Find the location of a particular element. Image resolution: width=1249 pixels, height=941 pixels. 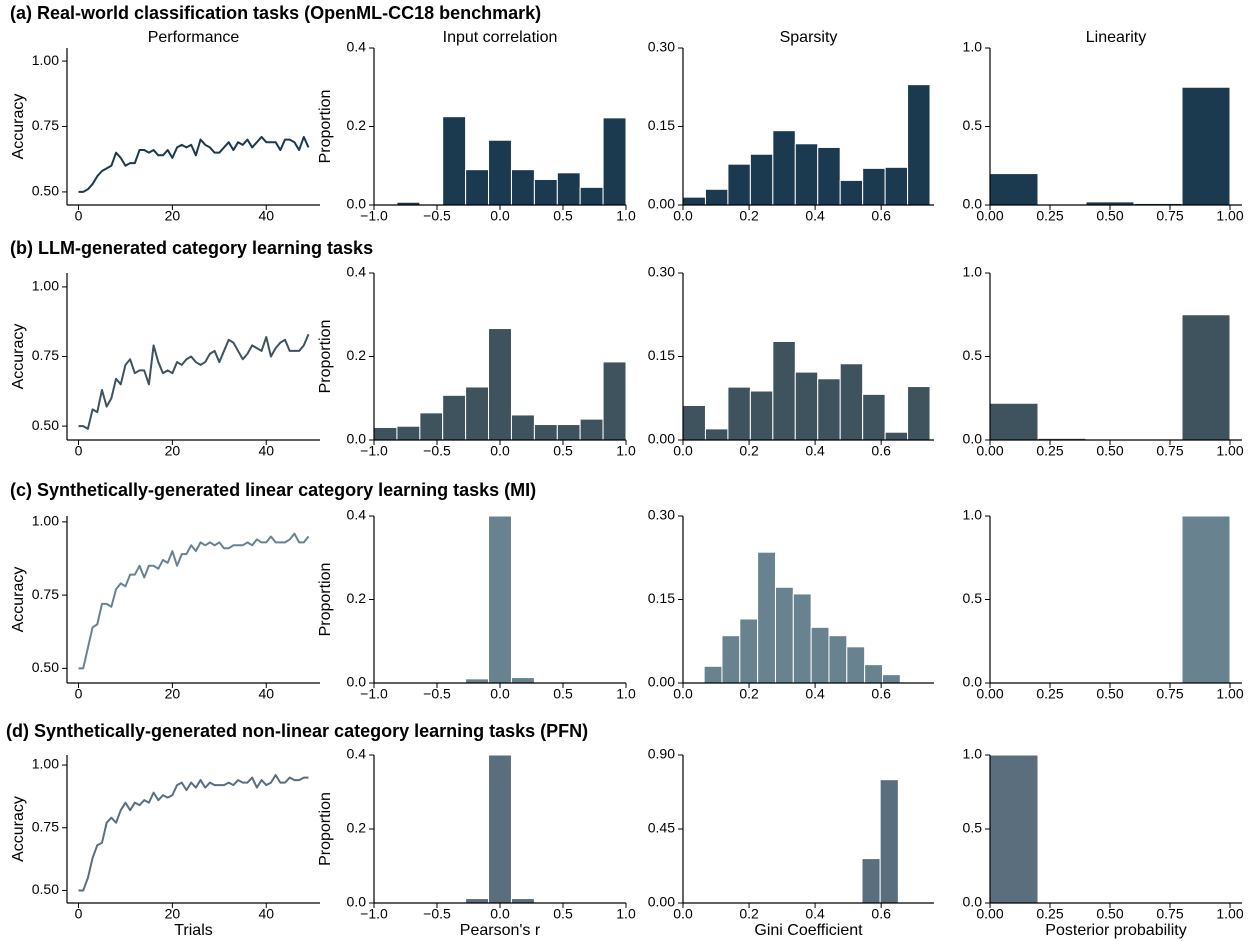

y-axis-label: Accuracy is located at coordinates (18, 829).